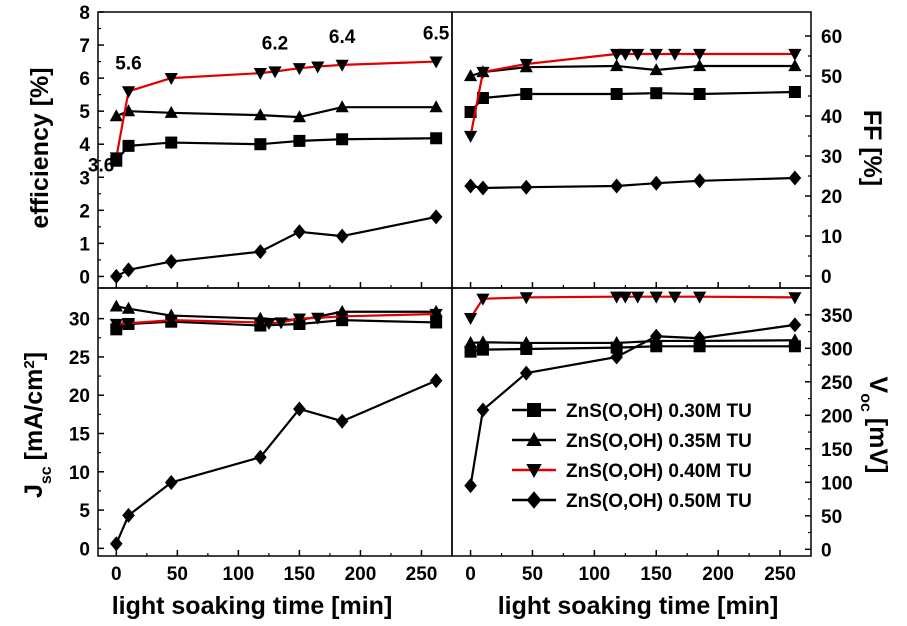 The image size is (907, 626). What do you see at coordinates (276, 112) in the screenshot?
I see `series-line-efficiency` at bounding box center [276, 112].